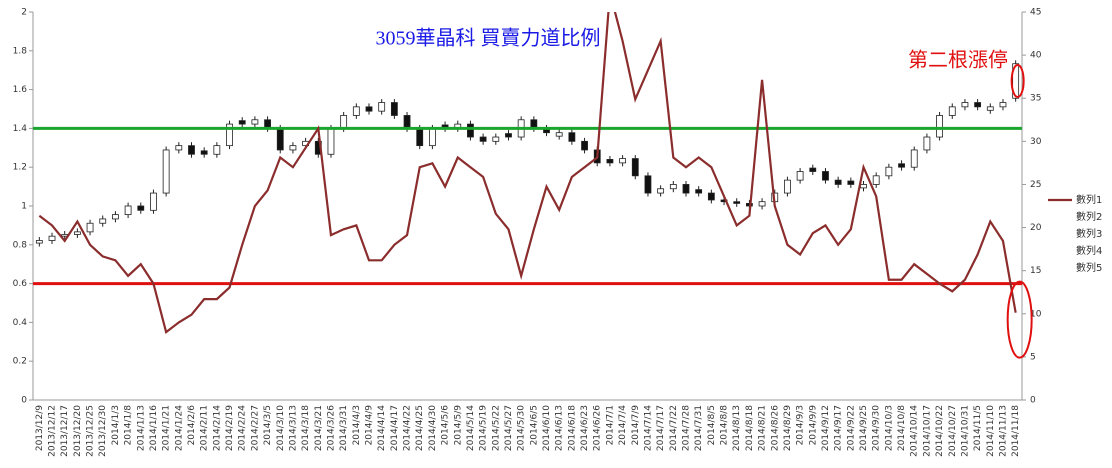 This screenshot has width=1112, height=468. What do you see at coordinates (293, 428) in the screenshot?
I see `x-tick-label: 2014/3/13` at bounding box center [293, 428].